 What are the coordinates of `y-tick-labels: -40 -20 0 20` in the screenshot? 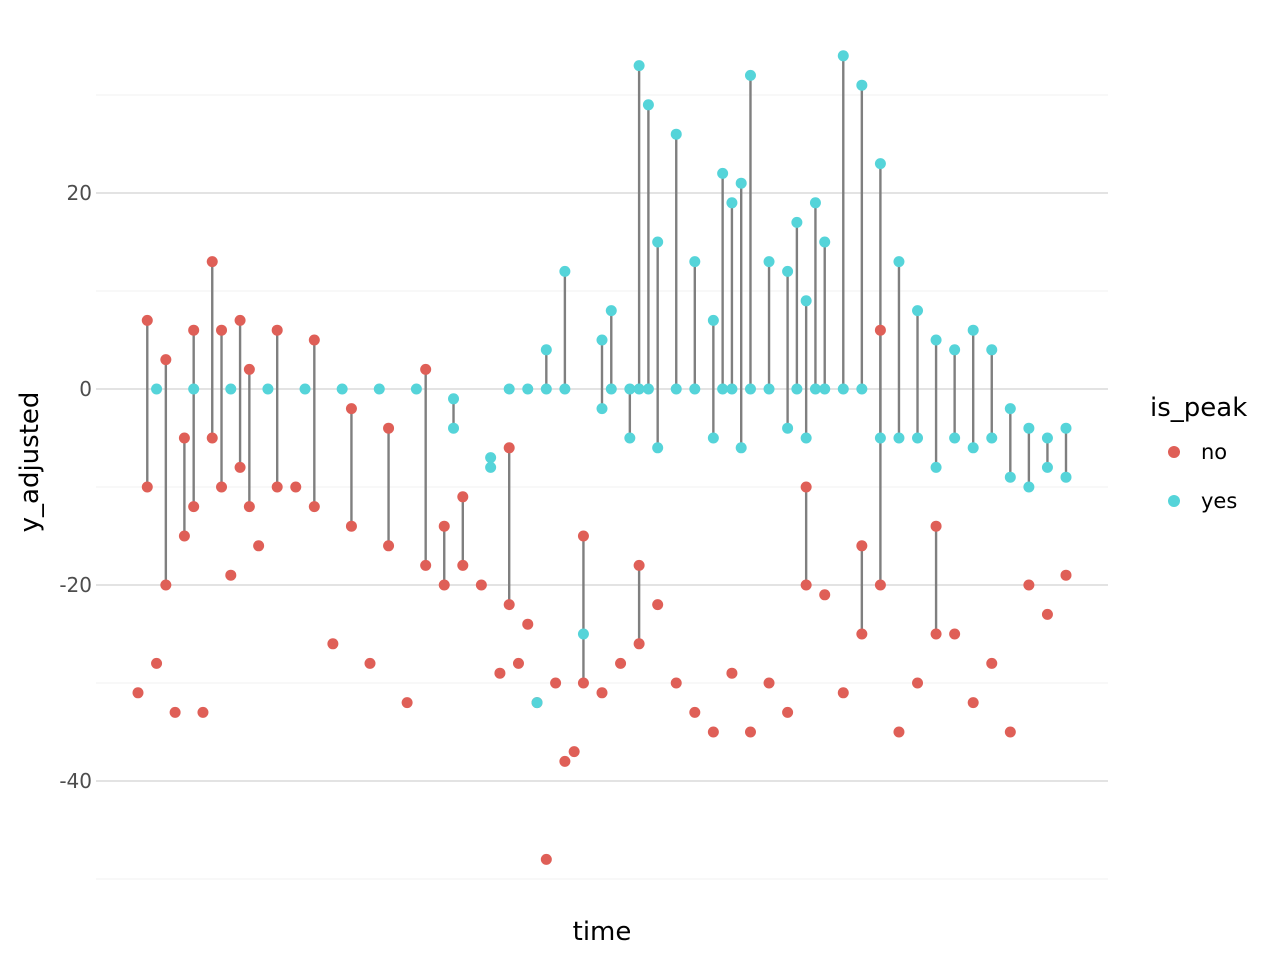 It's located at (75, 487).